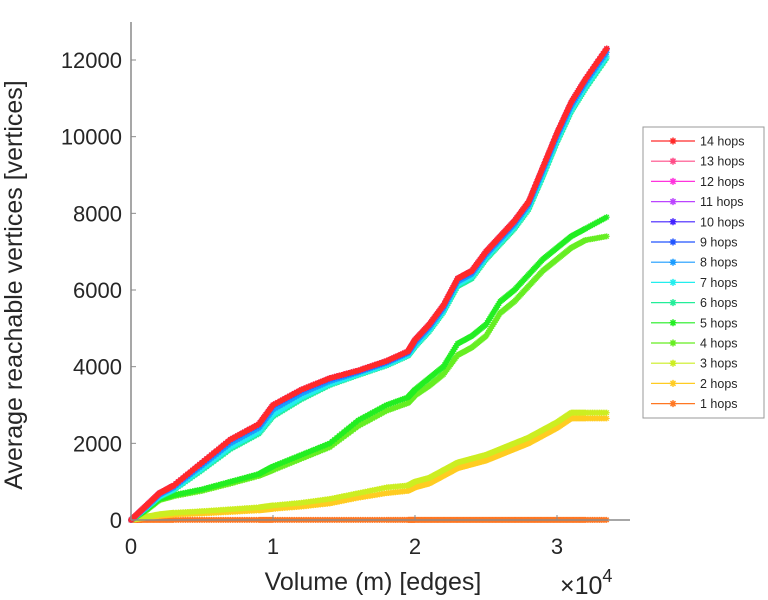 This screenshot has height=600, width=768. I want to click on x-exponent-power: 4, so click(607, 576).